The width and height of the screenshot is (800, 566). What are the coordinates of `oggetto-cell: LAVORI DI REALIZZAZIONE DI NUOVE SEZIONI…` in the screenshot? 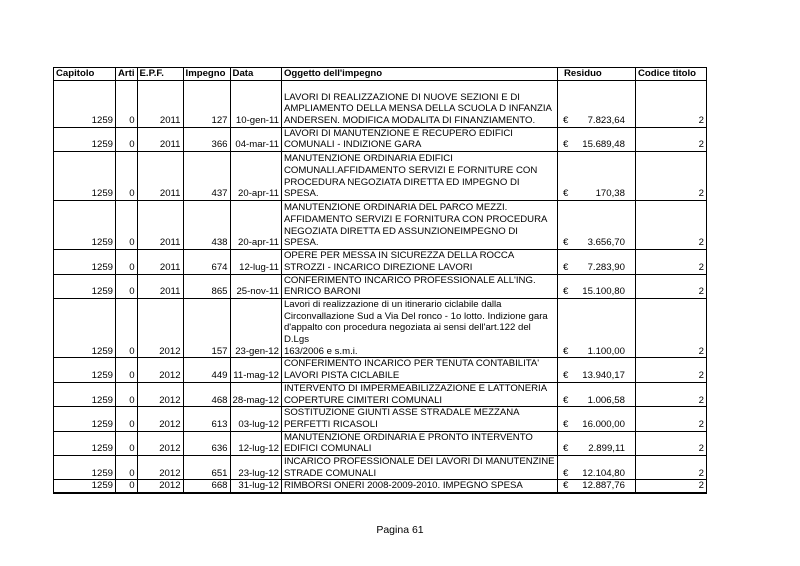 It's located at (419, 103).